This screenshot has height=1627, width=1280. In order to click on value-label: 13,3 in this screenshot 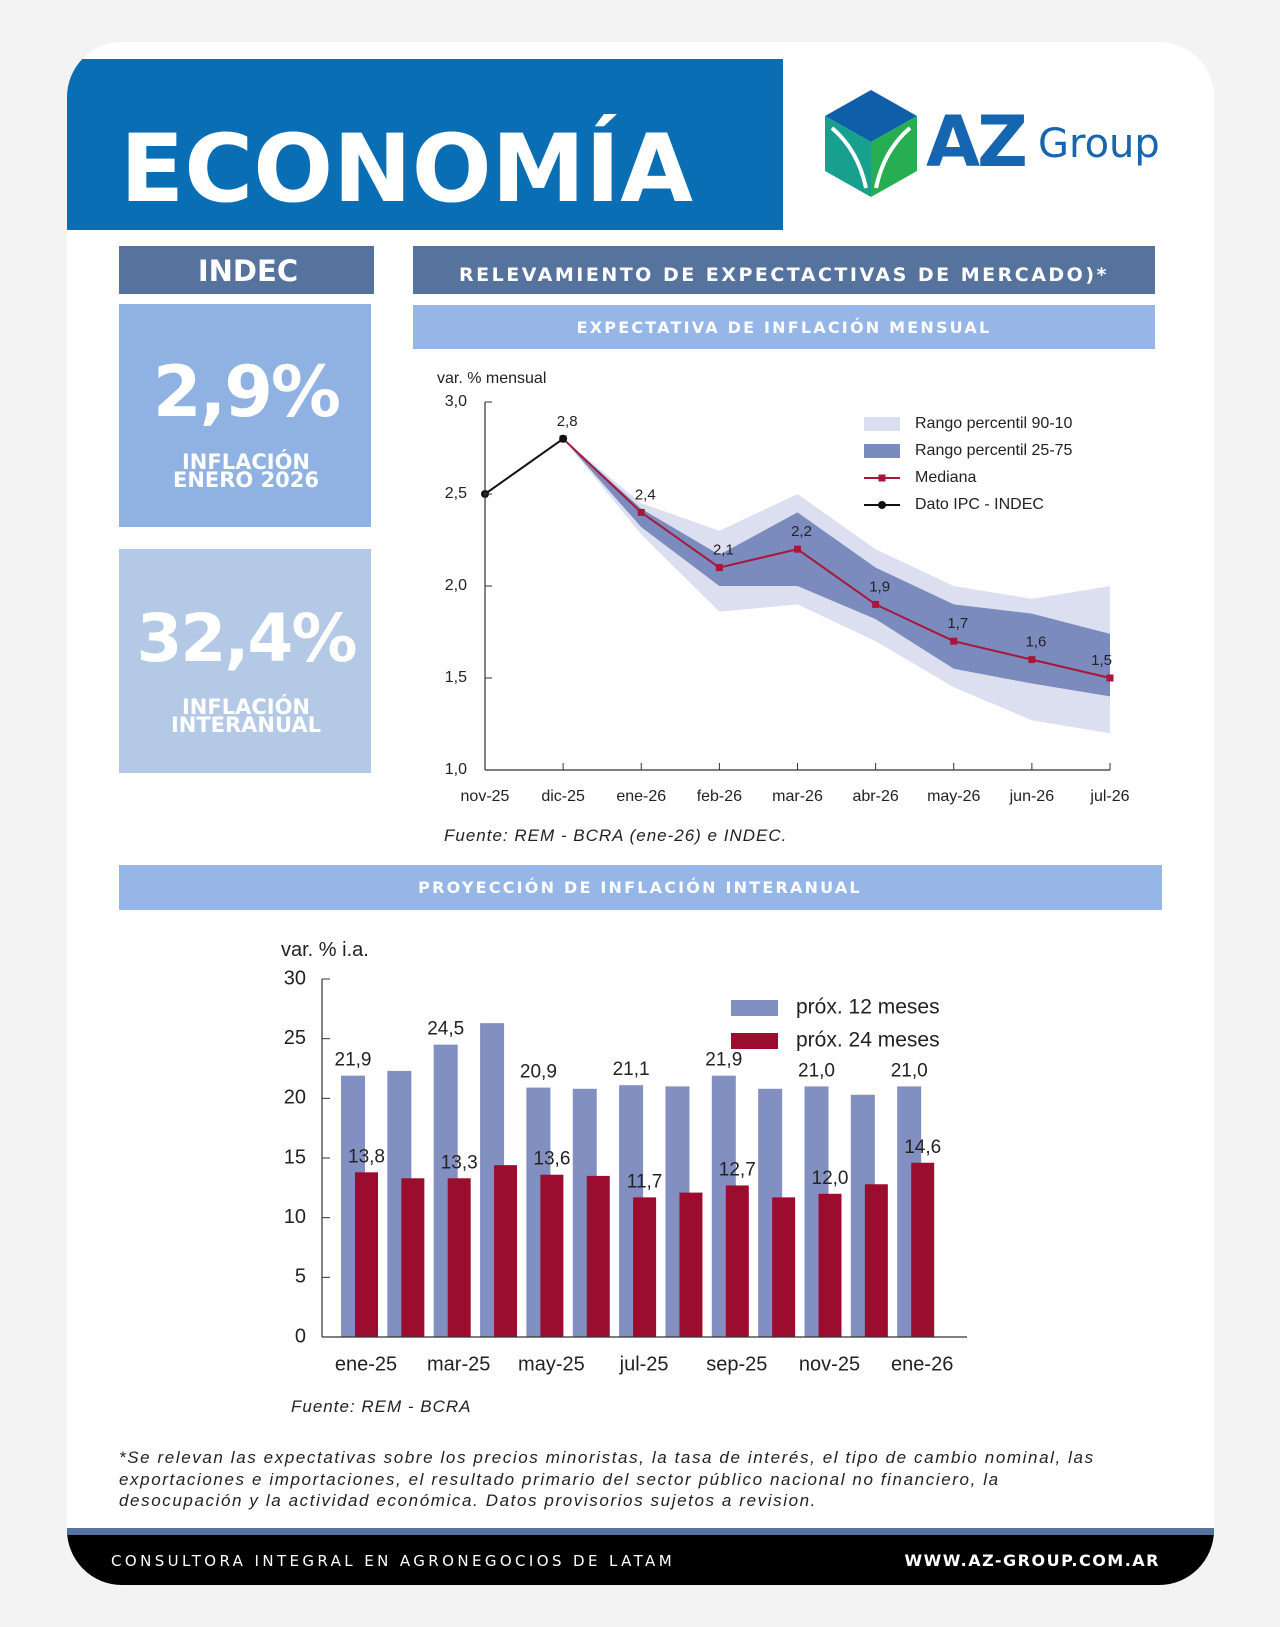, I will do `click(459, 1162)`.